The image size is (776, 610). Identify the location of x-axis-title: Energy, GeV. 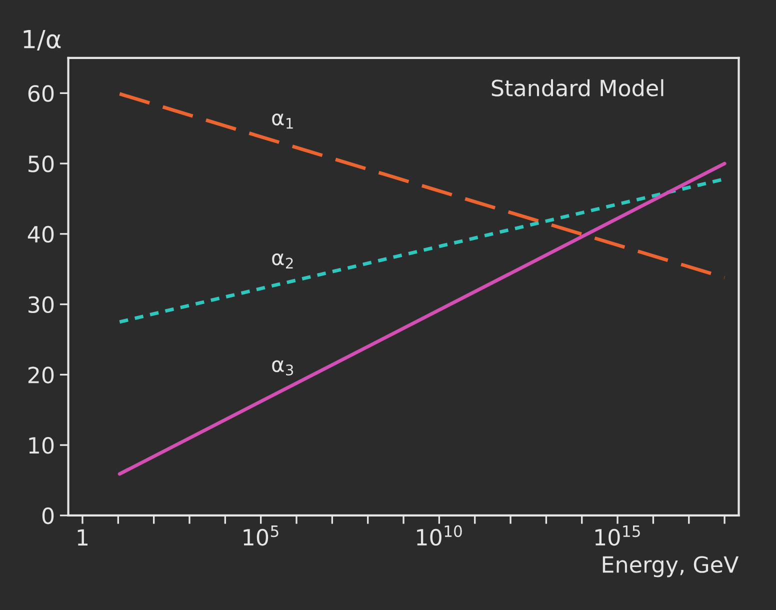
(670, 567).